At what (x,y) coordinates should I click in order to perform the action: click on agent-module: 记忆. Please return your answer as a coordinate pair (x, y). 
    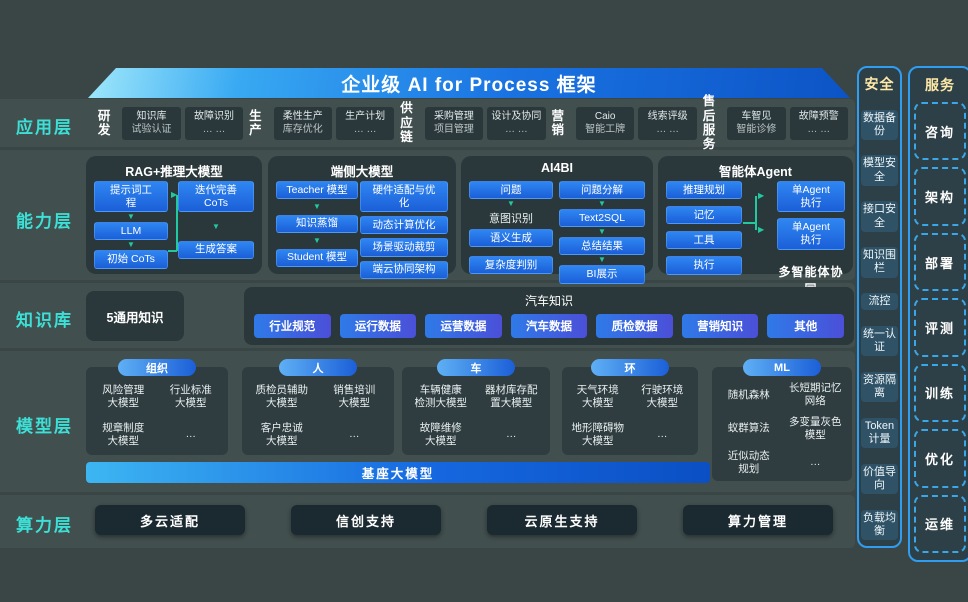
    Looking at the image, I should click on (704, 215).